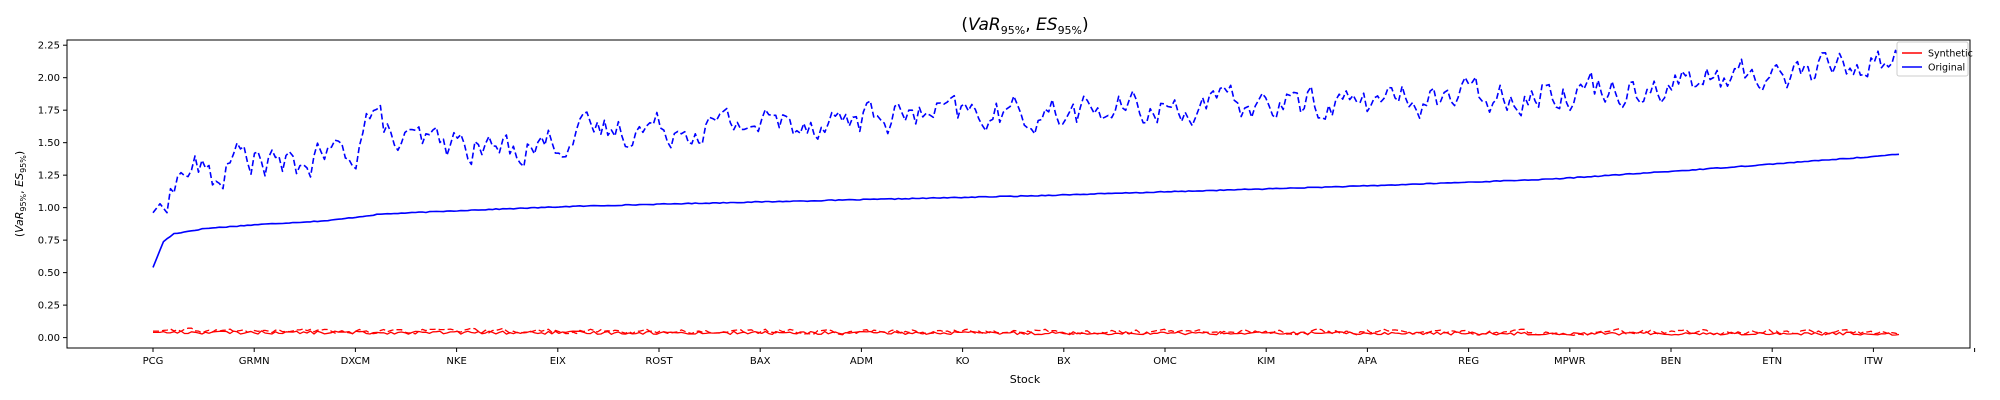 This screenshot has width=2000, height=400. What do you see at coordinates (49, 241) in the screenshot?
I see `y-tick-label: 0.75` at bounding box center [49, 241].